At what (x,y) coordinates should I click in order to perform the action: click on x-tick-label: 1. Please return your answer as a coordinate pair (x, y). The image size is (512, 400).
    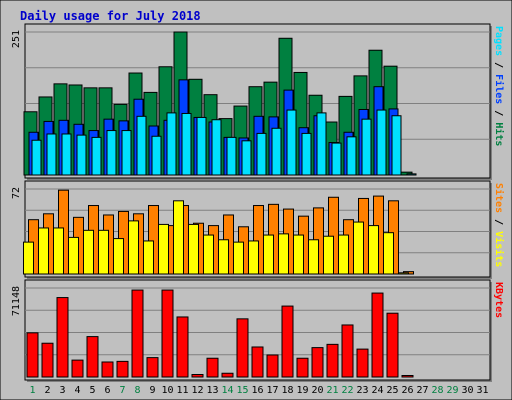
    Looking at the image, I should click on (32, 390).